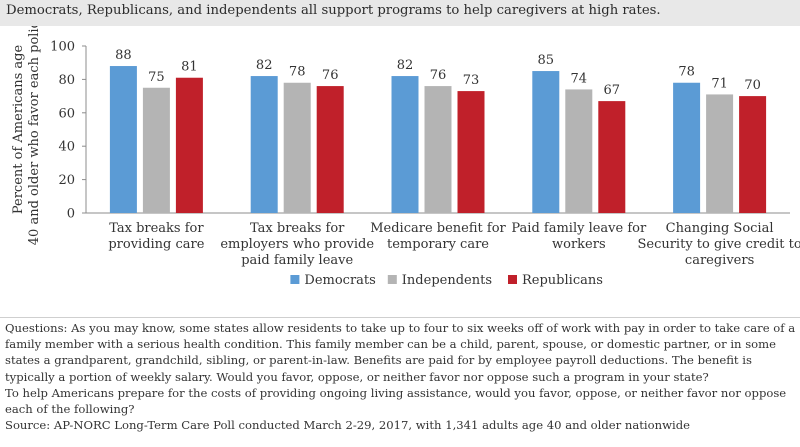 This screenshot has height=447, width=800. What do you see at coordinates (579, 228) in the screenshot?
I see `category-label: Paid family leave for` at bounding box center [579, 228].